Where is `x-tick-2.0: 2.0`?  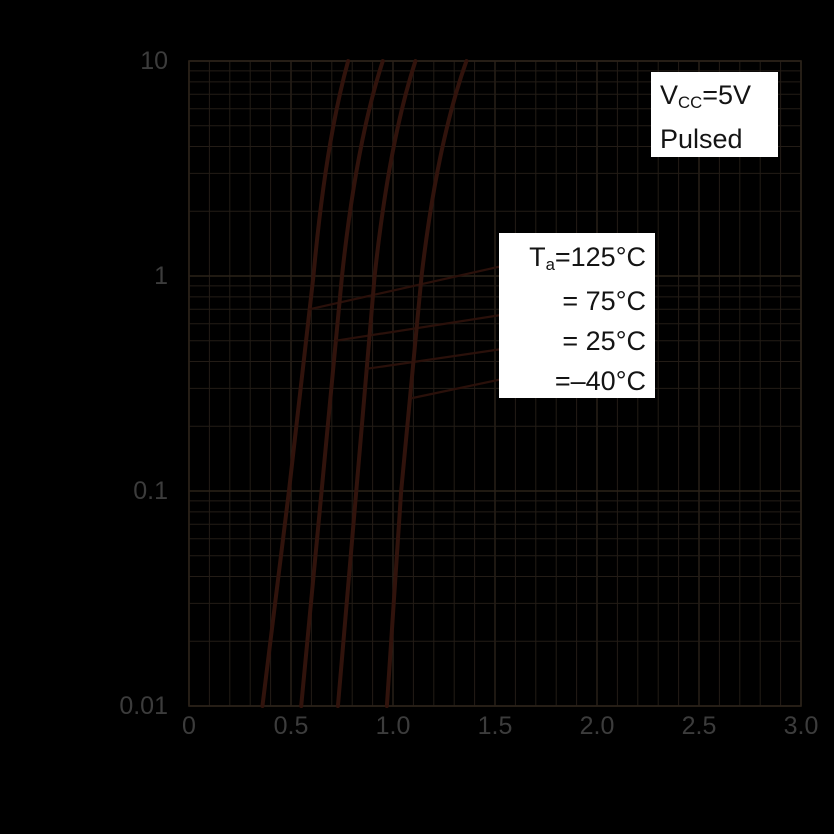 x-tick-2.0: 2.0 is located at coordinates (597, 726).